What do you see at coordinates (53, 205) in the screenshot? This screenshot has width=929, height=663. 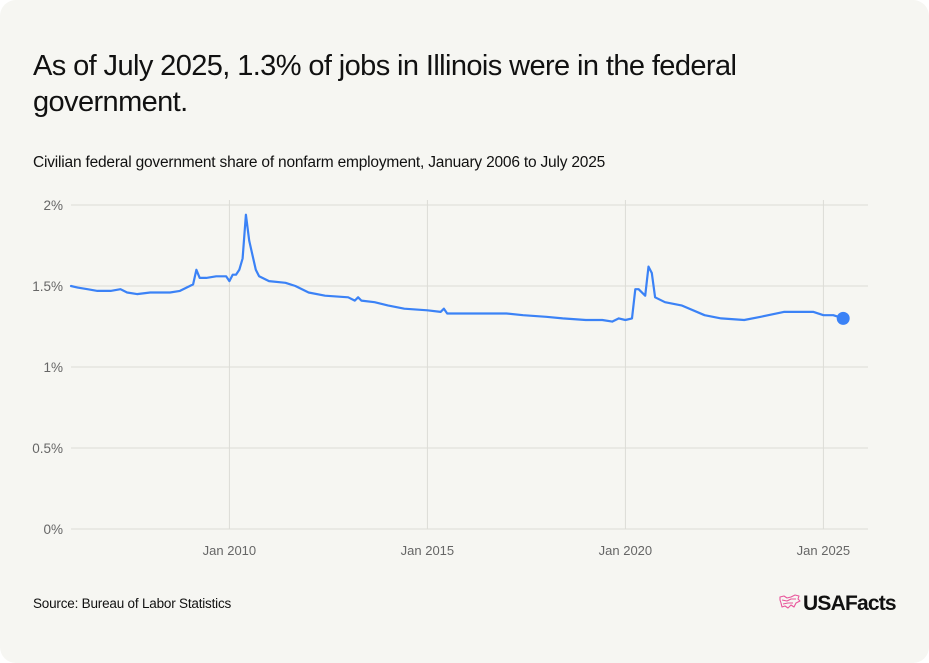 I see `y-tick-label: 2%` at bounding box center [53, 205].